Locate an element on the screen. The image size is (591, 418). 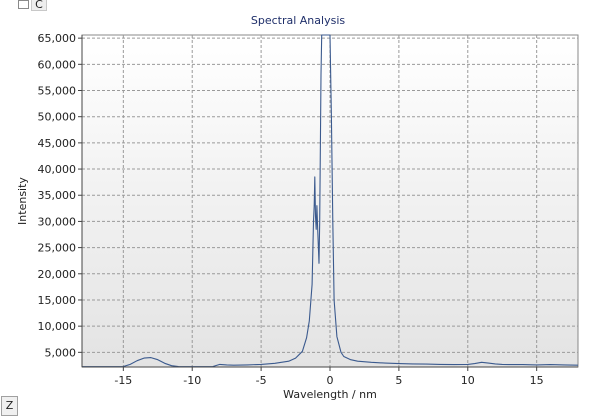
y-tick-label: 25,000 is located at coordinates (57, 248).